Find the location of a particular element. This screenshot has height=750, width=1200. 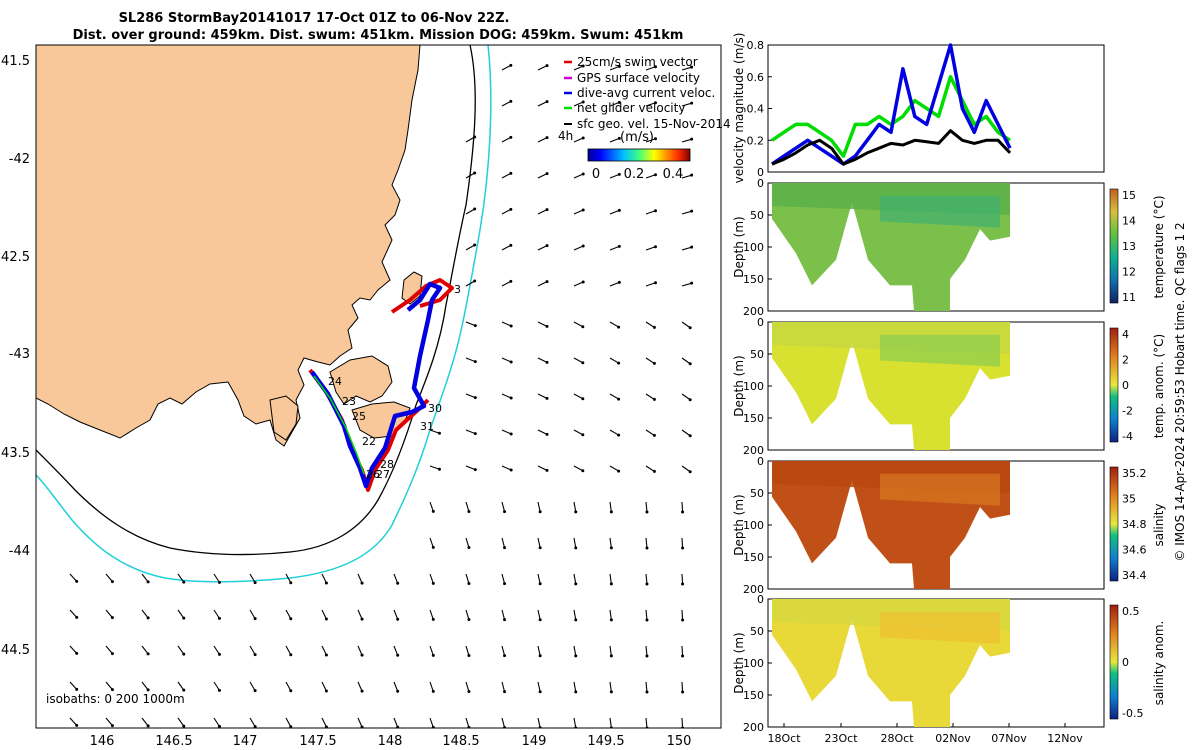

section-colorbar is located at coordinates (1114, 385).